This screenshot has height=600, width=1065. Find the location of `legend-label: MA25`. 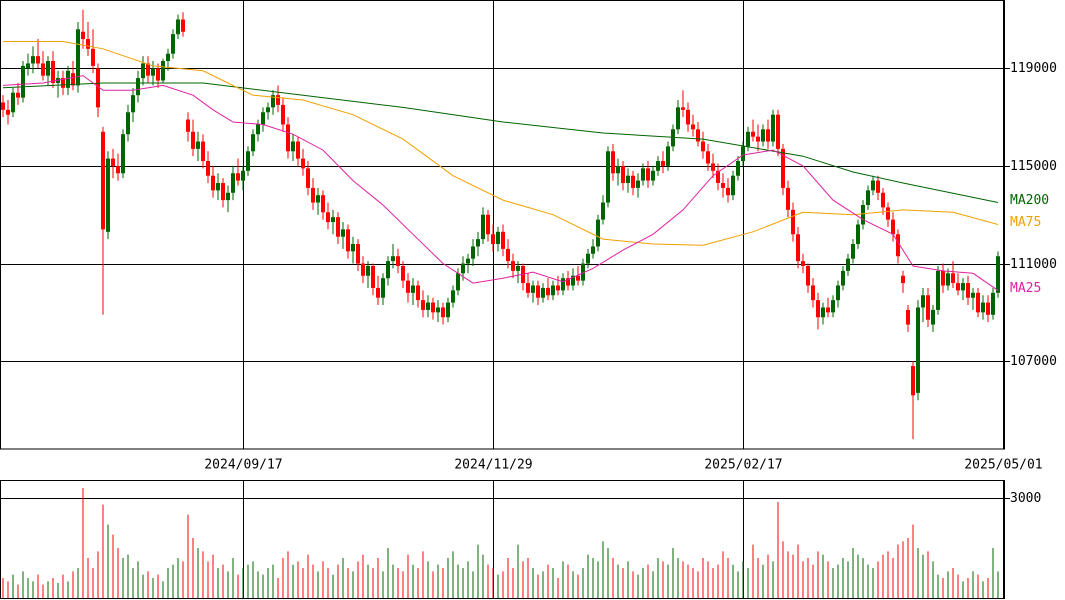

legend-label: MA25 is located at coordinates (1025, 288).